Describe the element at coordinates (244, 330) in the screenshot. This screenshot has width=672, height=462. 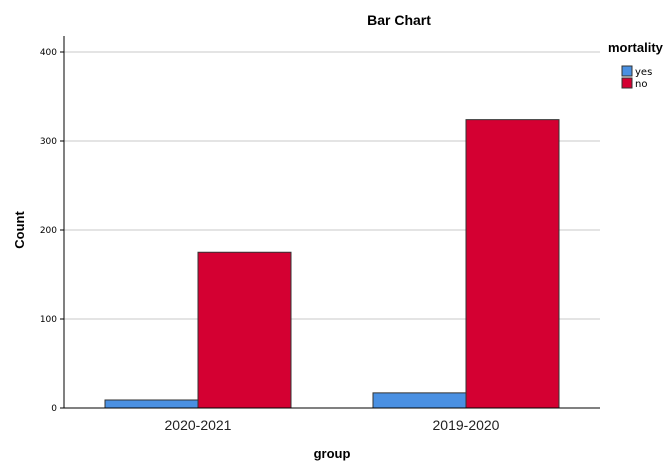
I see `bar-no-2020-2021` at that location.